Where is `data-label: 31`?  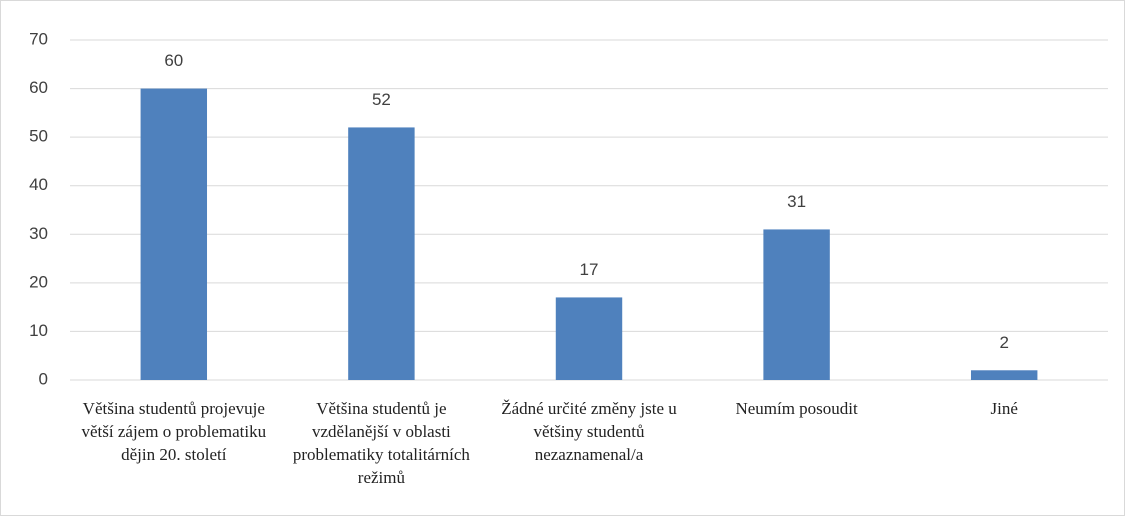
data-label: 31 is located at coordinates (796, 201).